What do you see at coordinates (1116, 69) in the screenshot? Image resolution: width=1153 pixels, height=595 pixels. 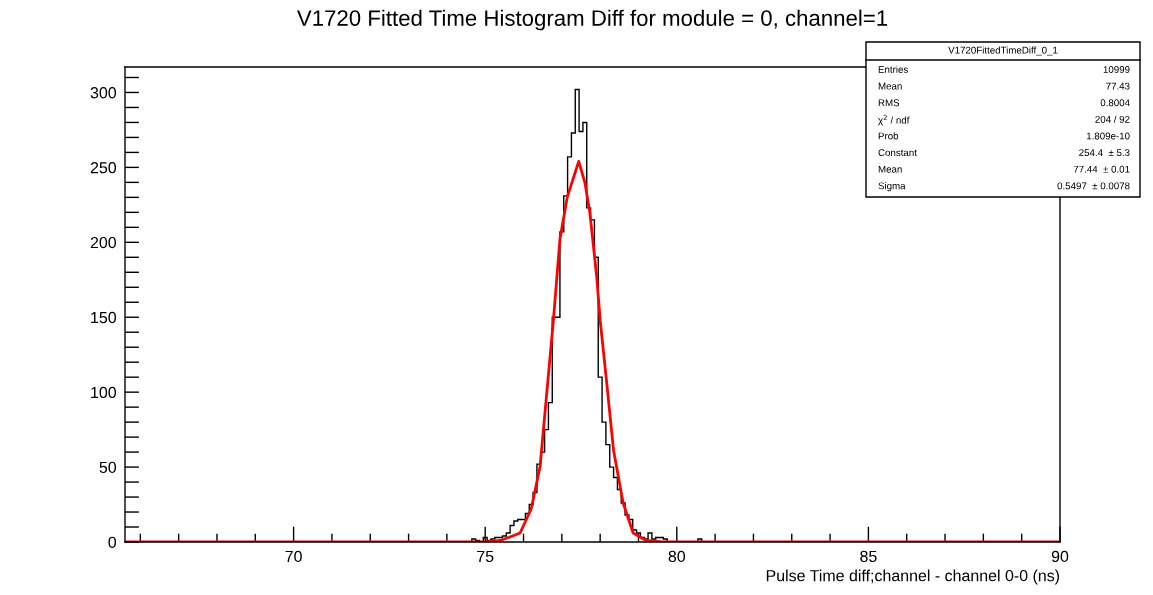 I see `text: 10999` at bounding box center [1116, 69].